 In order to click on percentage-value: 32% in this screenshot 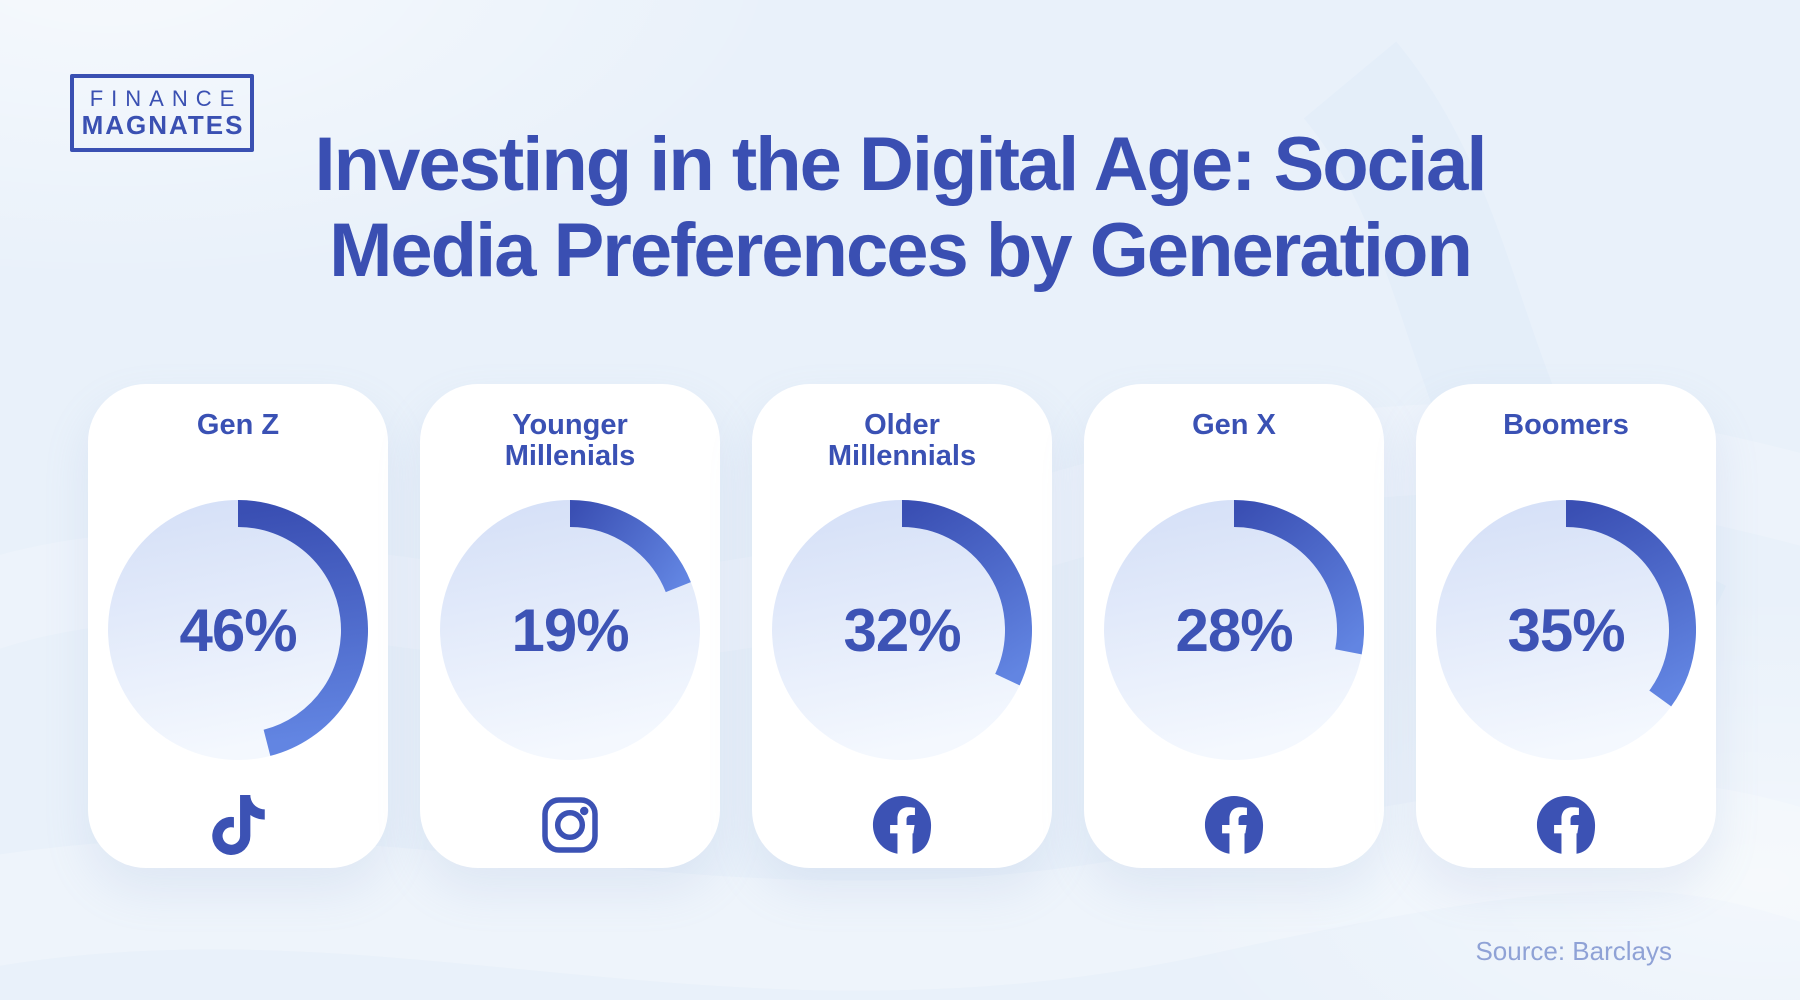, I will do `click(902, 630)`.